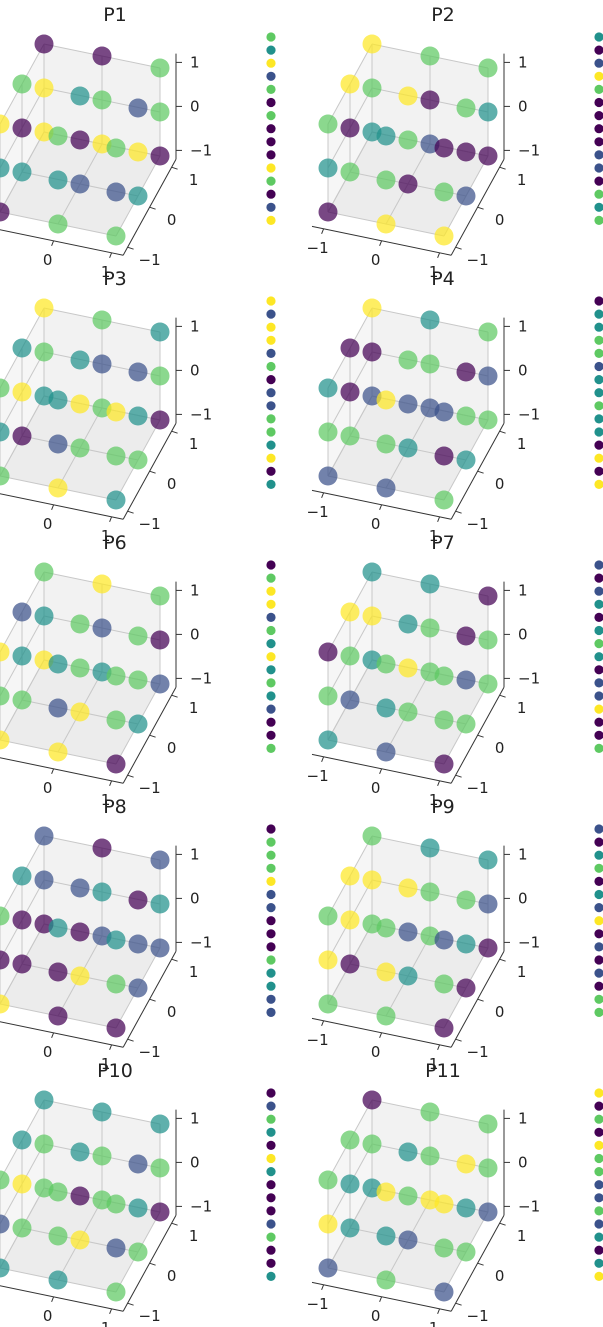 The image size is (603, 1327). What do you see at coordinates (523, 62) in the screenshot?
I see `z-tick-label: 1` at bounding box center [523, 62].